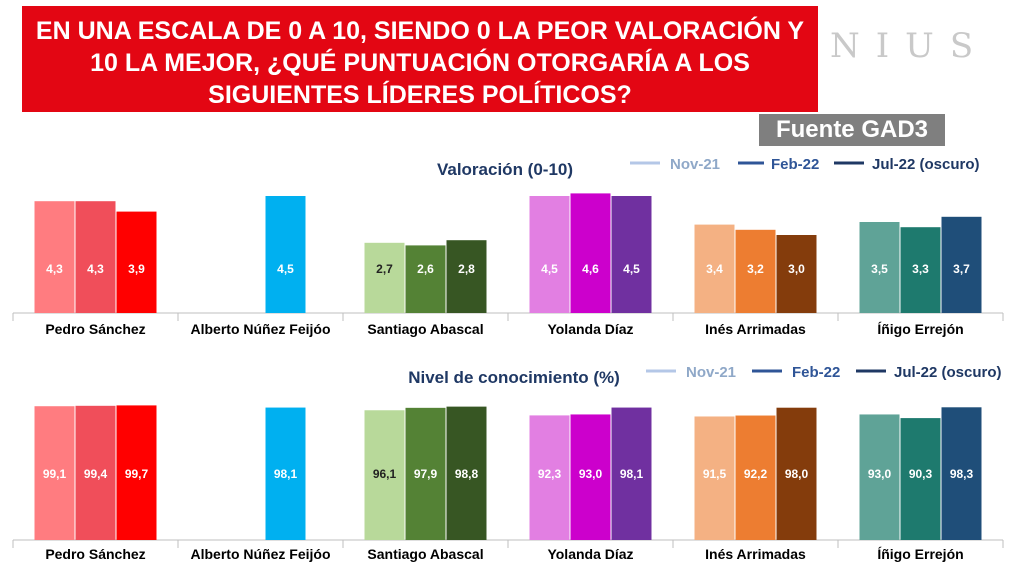 The height and width of the screenshot is (576, 1024). I want to click on chart-title: Valoración (0-10), so click(505, 169).